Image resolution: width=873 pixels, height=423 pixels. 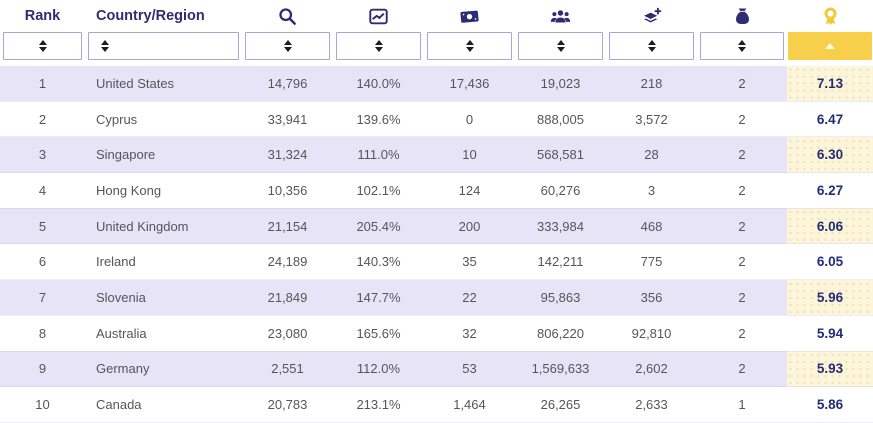 What do you see at coordinates (560, 333) in the screenshot?
I see `value-cell: 806,220` at bounding box center [560, 333].